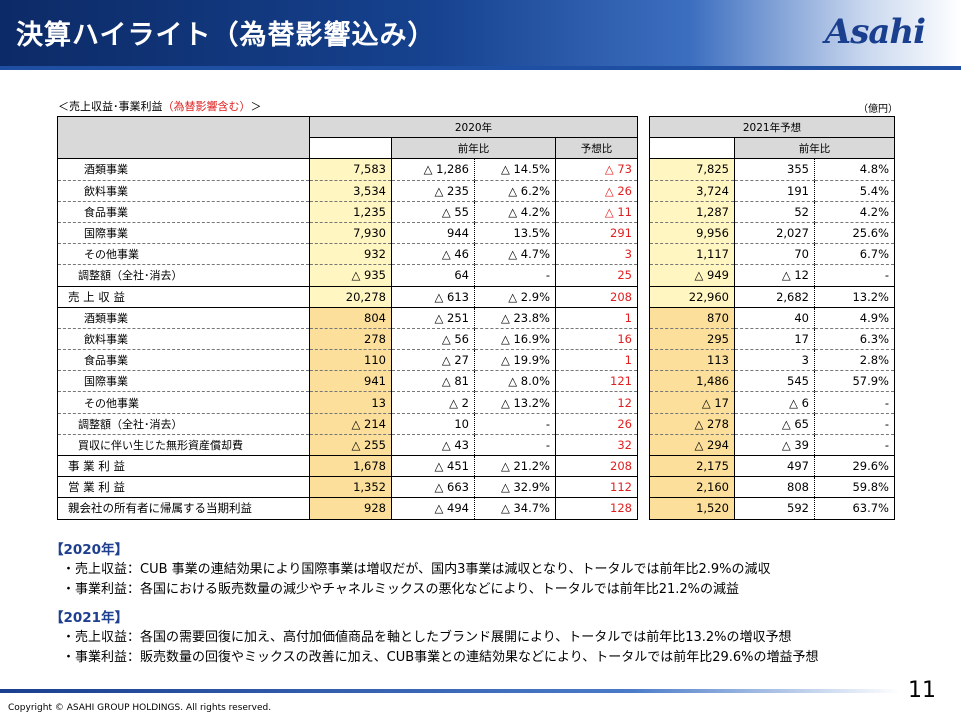 The width and height of the screenshot is (961, 718). I want to click on yoy-2021: △ 6, so click(774, 402).